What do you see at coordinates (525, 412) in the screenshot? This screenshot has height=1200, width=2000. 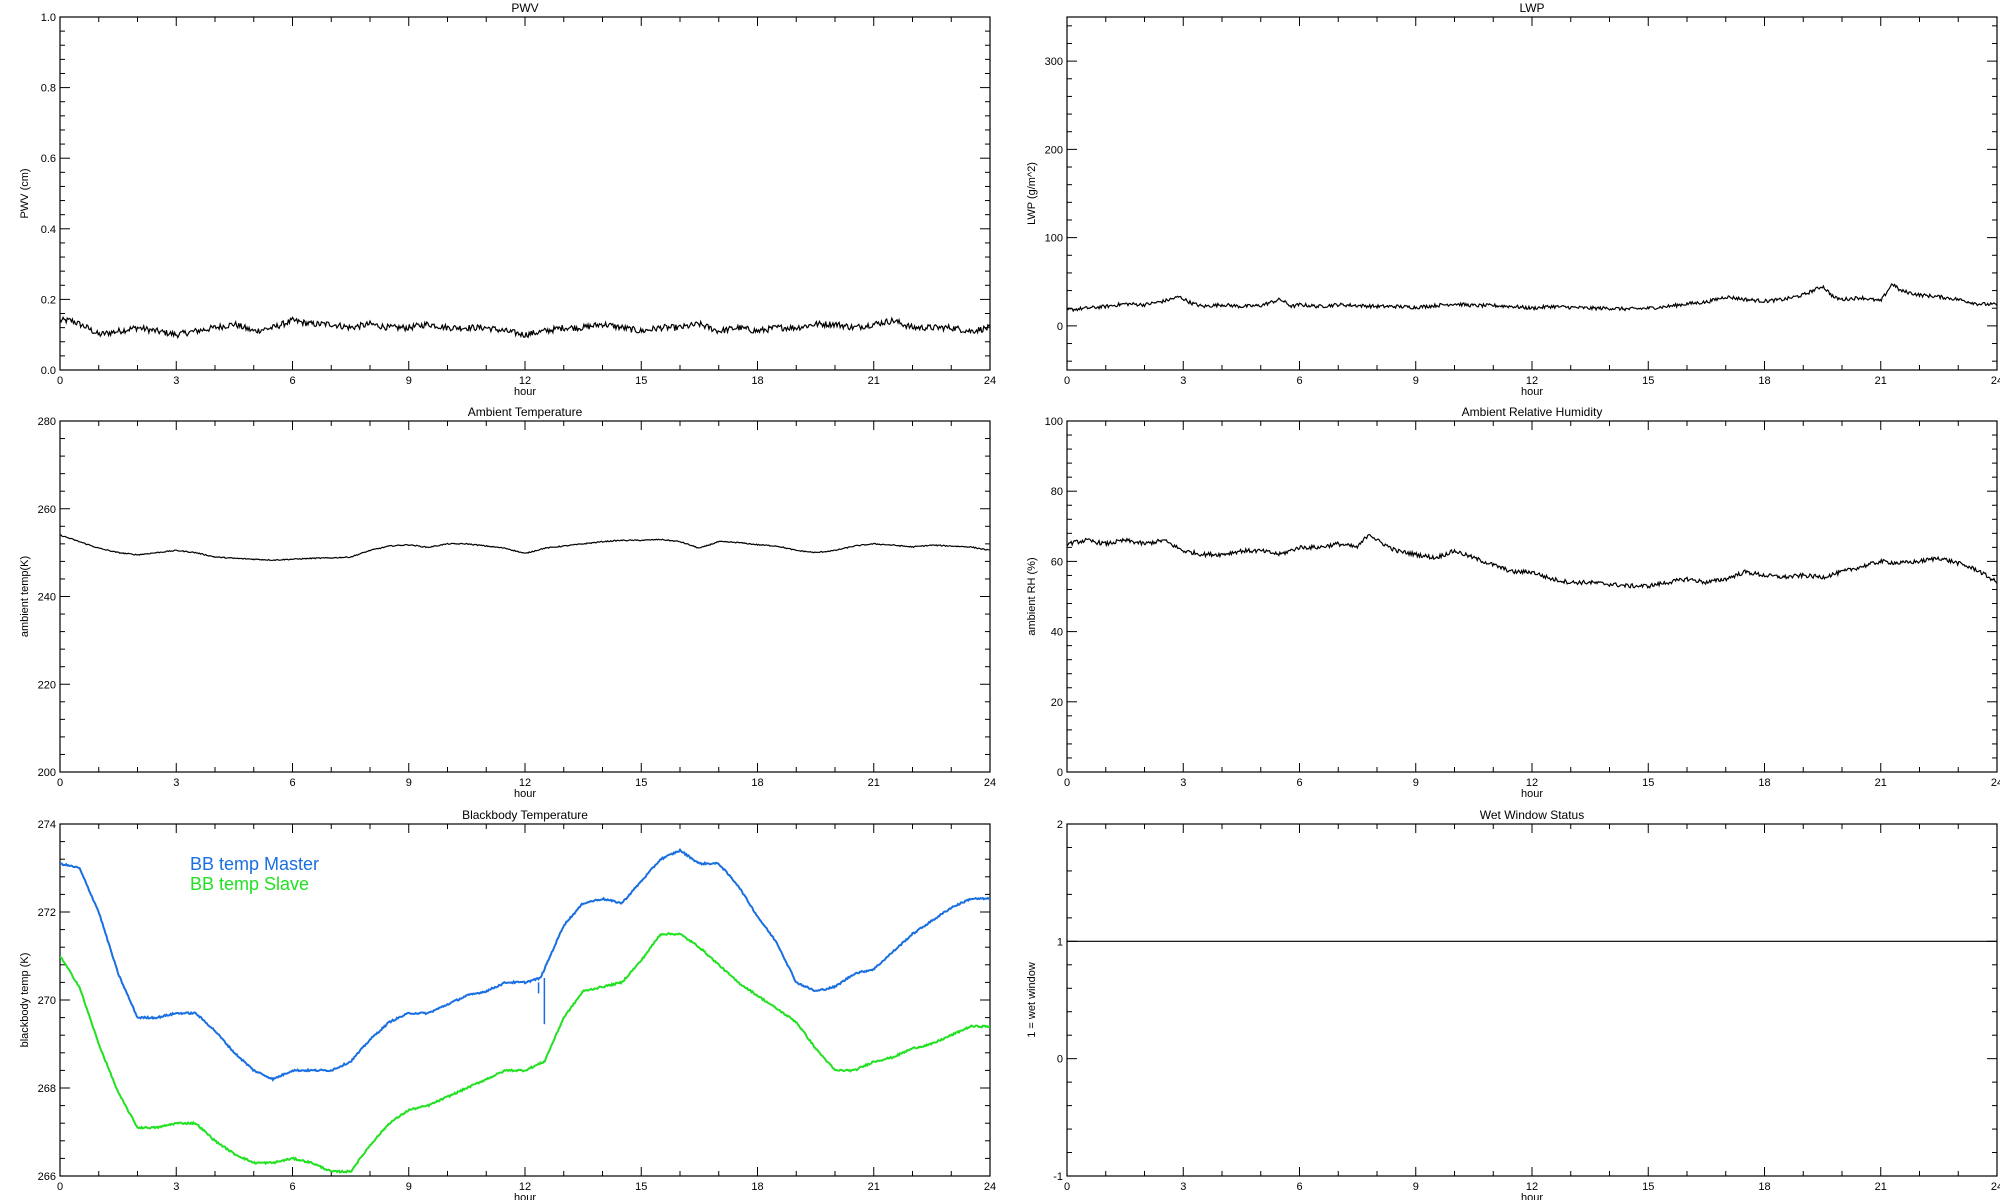 I see `chart-title: Ambient Temperature` at bounding box center [525, 412].